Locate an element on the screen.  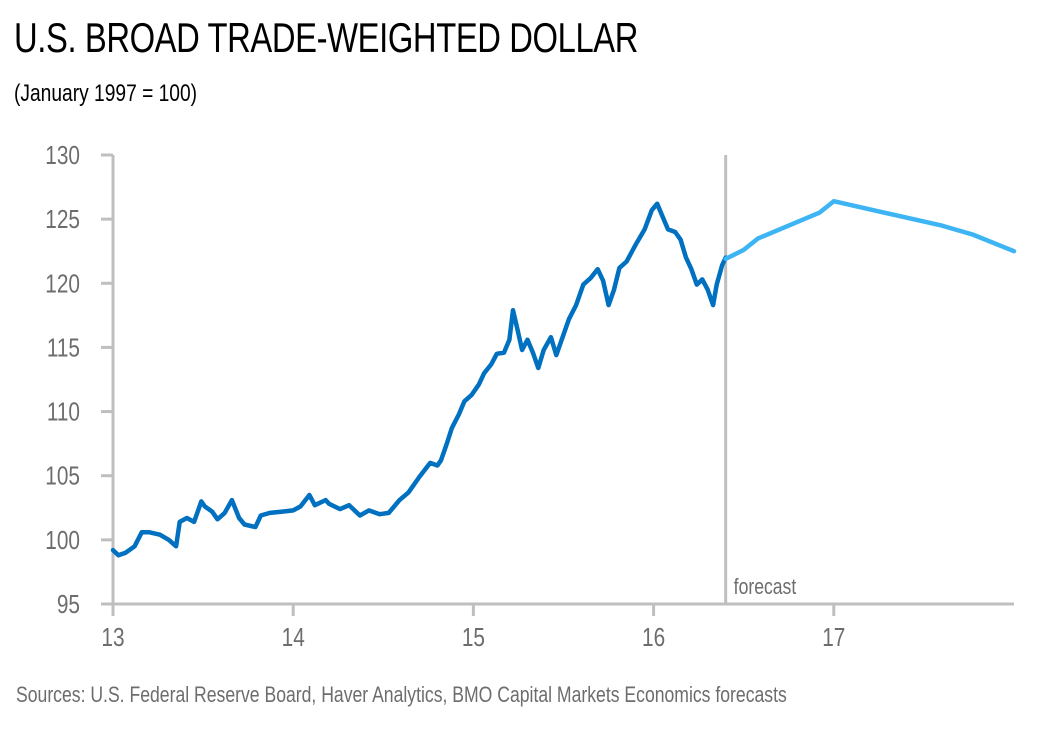
x-tick-label: 16 is located at coordinates (653, 637).